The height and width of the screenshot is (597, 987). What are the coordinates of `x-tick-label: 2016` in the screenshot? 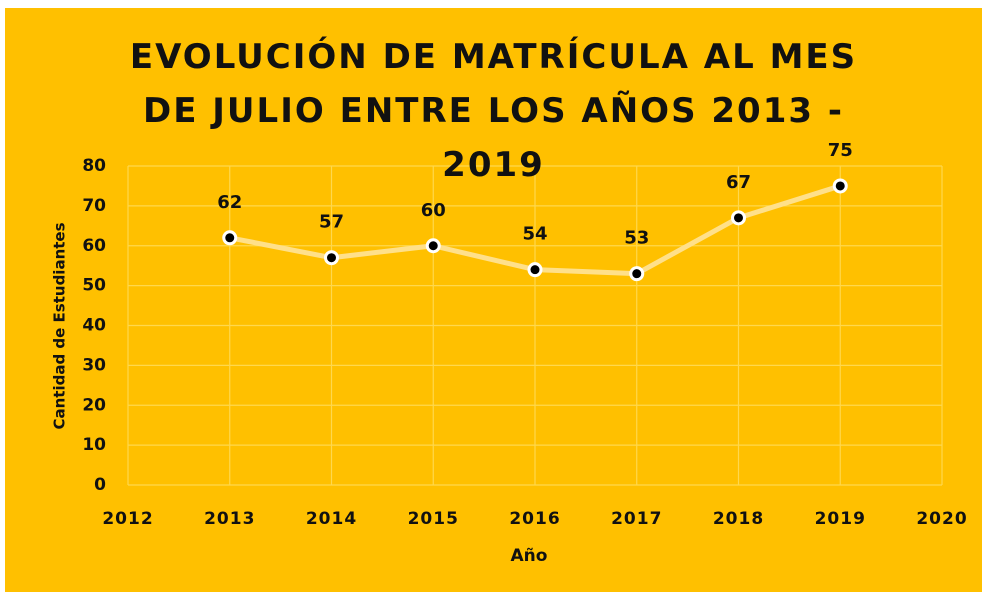 It's located at (534, 519).